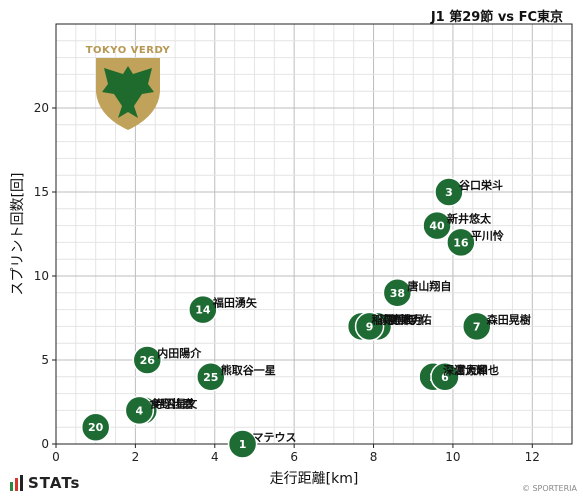  What do you see at coordinates (18, 234) in the screenshot?
I see `y-axis-label: スプリント回数[回]` at bounding box center [18, 234].